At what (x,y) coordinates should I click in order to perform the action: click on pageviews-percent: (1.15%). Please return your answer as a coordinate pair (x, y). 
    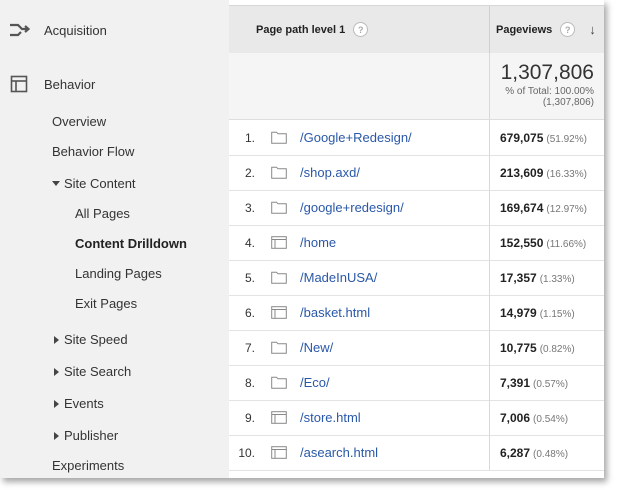
    Looking at the image, I should click on (557, 314).